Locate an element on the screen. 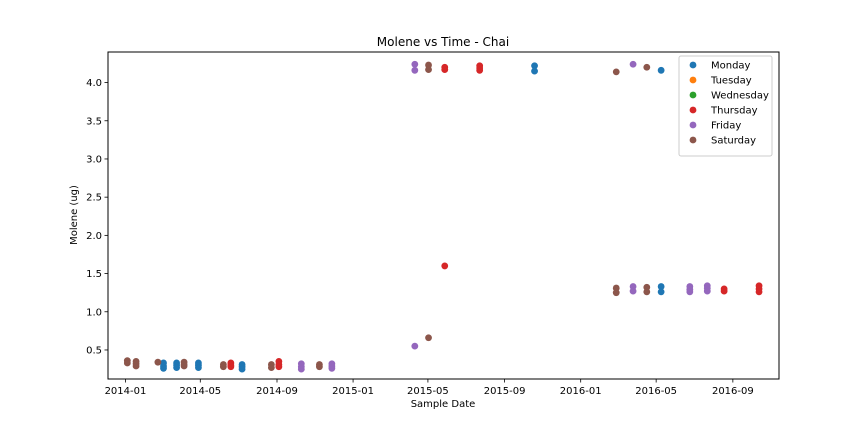  y-tick-label: 3.0 is located at coordinates (94, 159).